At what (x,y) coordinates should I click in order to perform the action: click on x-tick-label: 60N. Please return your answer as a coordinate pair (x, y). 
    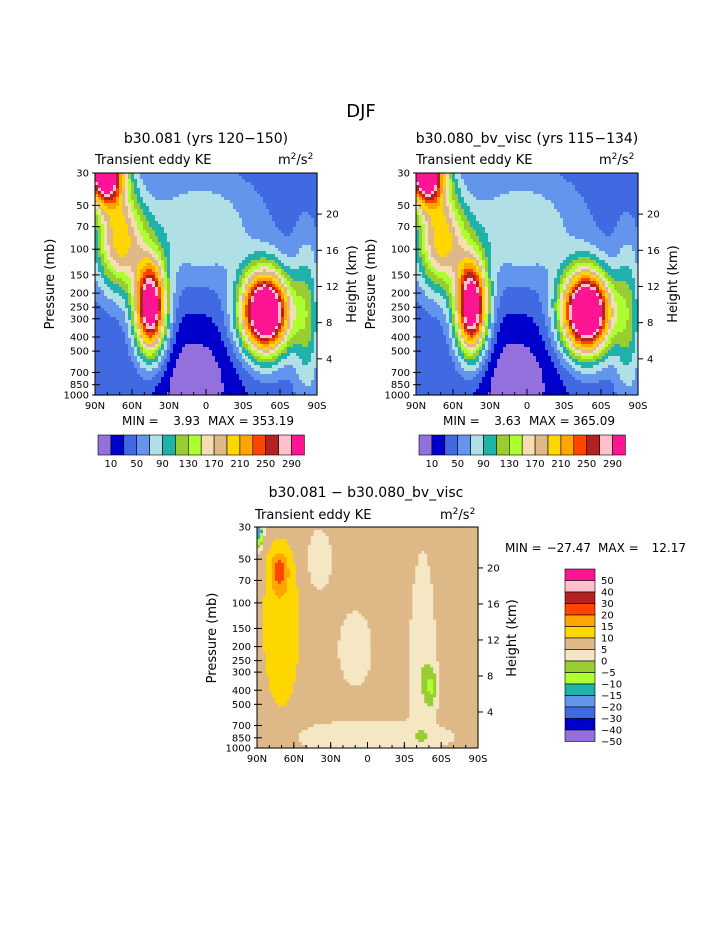
    Looking at the image, I should click on (453, 406).